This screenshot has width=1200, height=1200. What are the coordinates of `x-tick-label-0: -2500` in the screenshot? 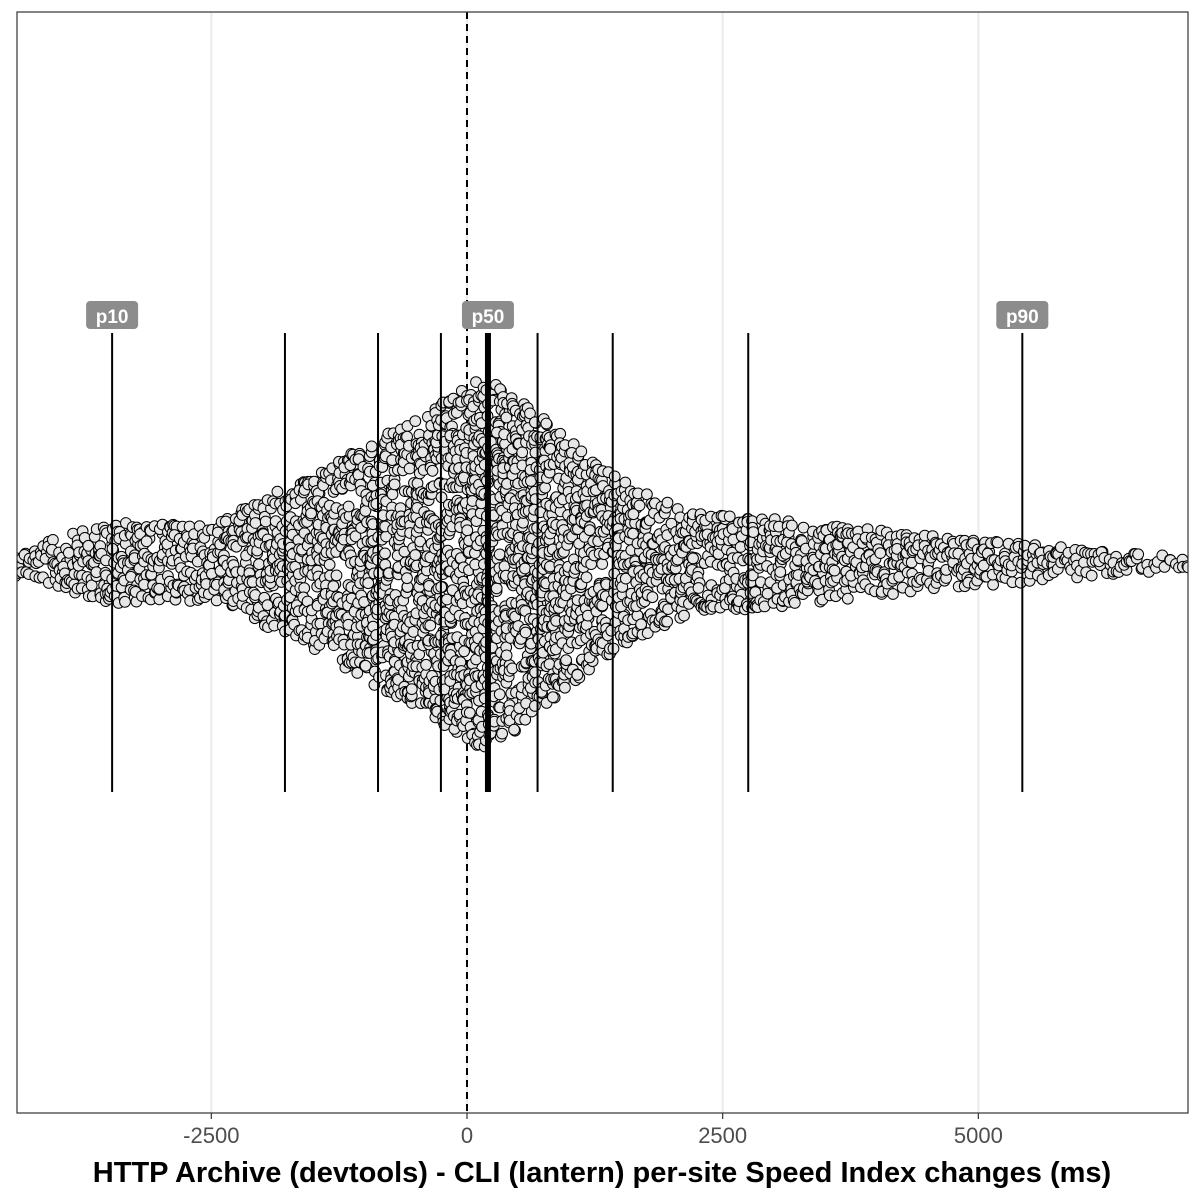 It's located at (211, 1135).